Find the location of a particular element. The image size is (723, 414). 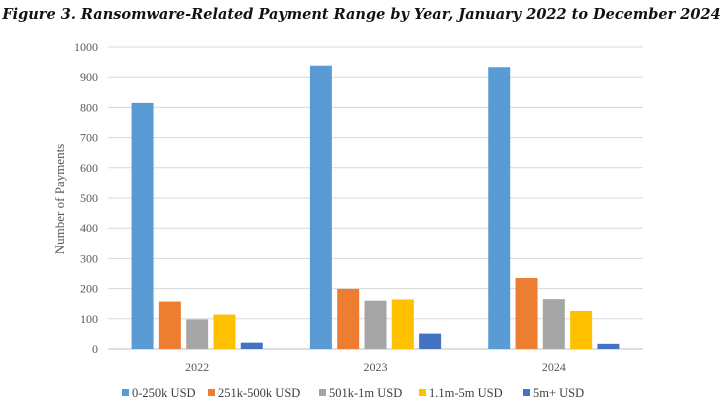

x-tick-label: 2024 is located at coordinates (554, 367).